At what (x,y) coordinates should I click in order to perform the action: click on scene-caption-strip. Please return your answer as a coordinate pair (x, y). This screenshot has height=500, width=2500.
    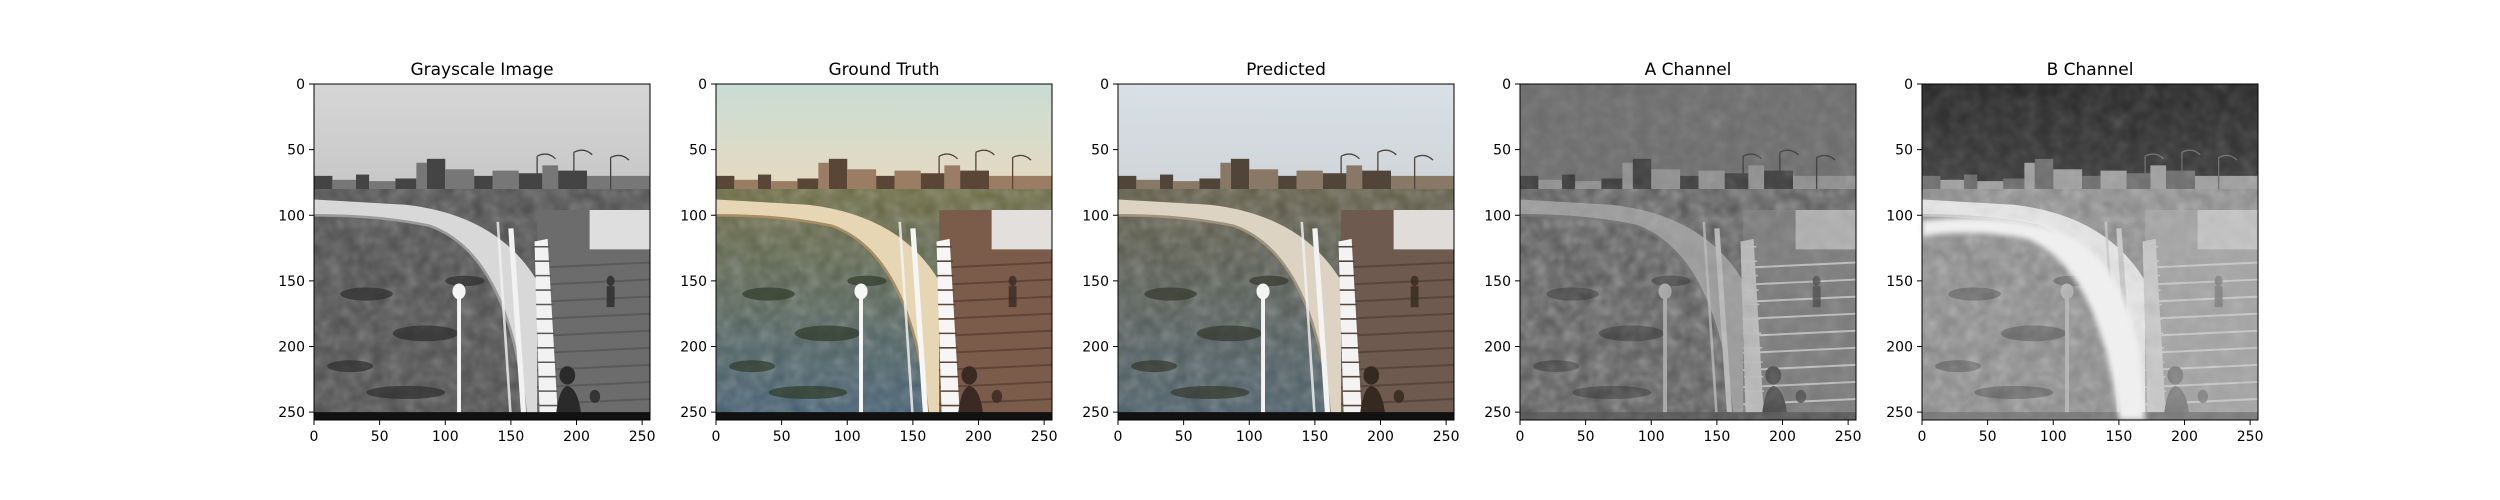
    Looking at the image, I should click on (884, 416).